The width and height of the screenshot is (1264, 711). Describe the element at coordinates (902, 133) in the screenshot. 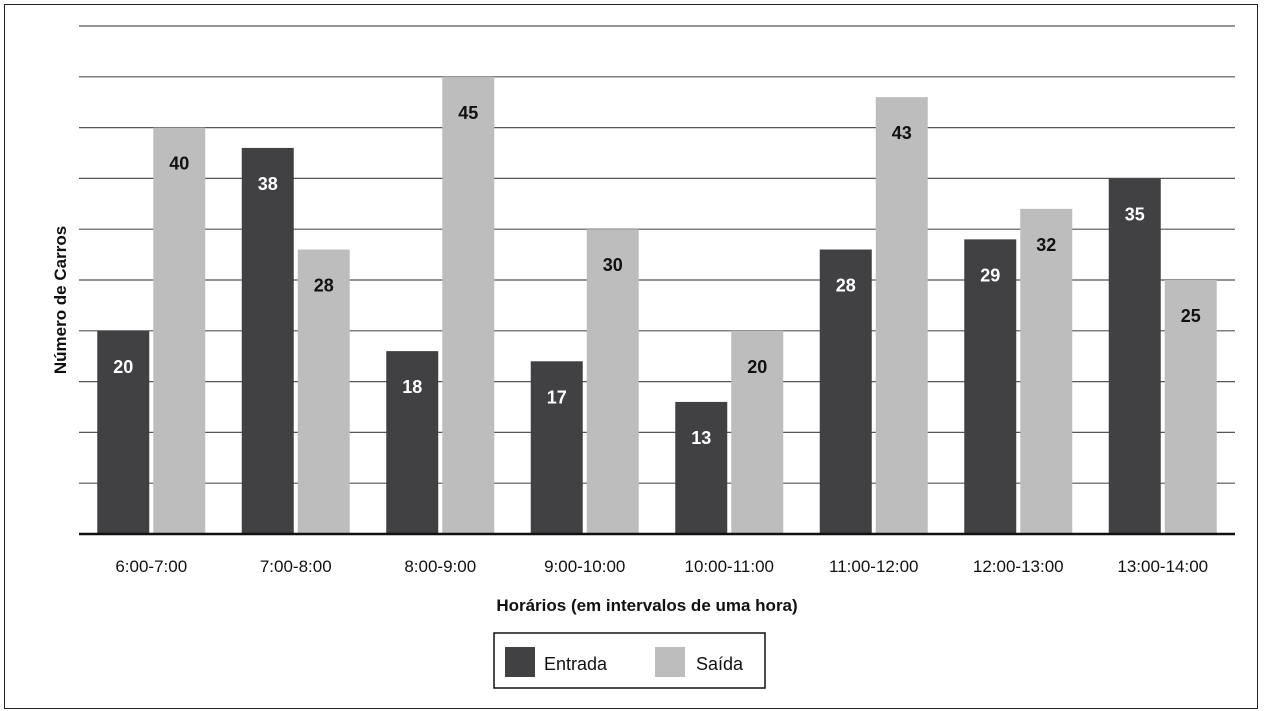

I see `value-label: 43` at that location.